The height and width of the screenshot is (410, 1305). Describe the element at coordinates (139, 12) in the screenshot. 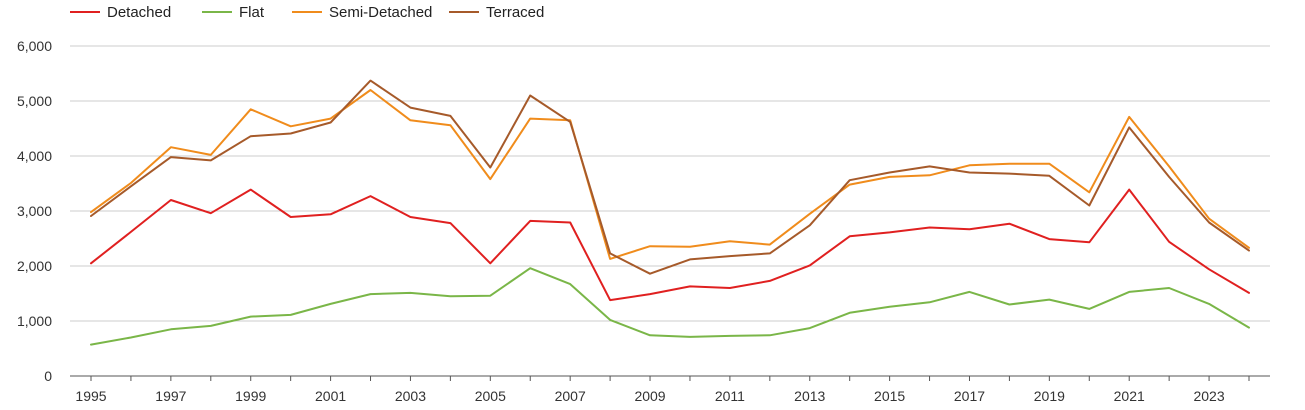

I see `legend-label: Detached` at that location.